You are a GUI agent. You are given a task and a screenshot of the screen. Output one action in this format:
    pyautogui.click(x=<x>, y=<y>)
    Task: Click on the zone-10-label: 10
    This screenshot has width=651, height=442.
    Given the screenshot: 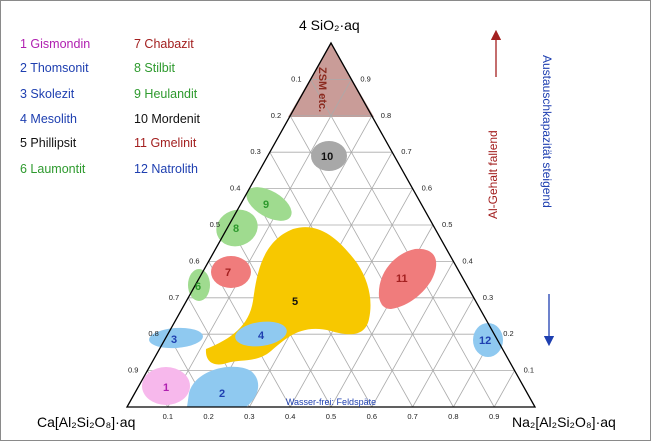 What is the action you would take?
    pyautogui.click(x=327, y=157)
    